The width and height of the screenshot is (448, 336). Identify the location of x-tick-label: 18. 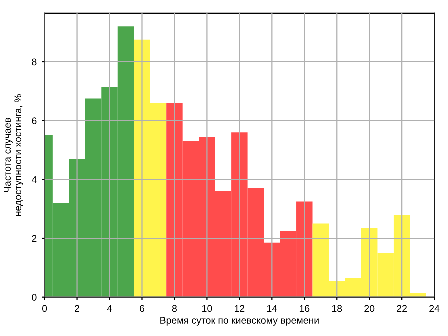
(337, 308).